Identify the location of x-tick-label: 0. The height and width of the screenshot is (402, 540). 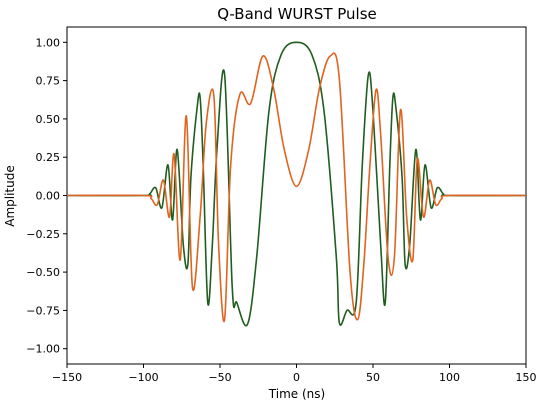
(296, 377).